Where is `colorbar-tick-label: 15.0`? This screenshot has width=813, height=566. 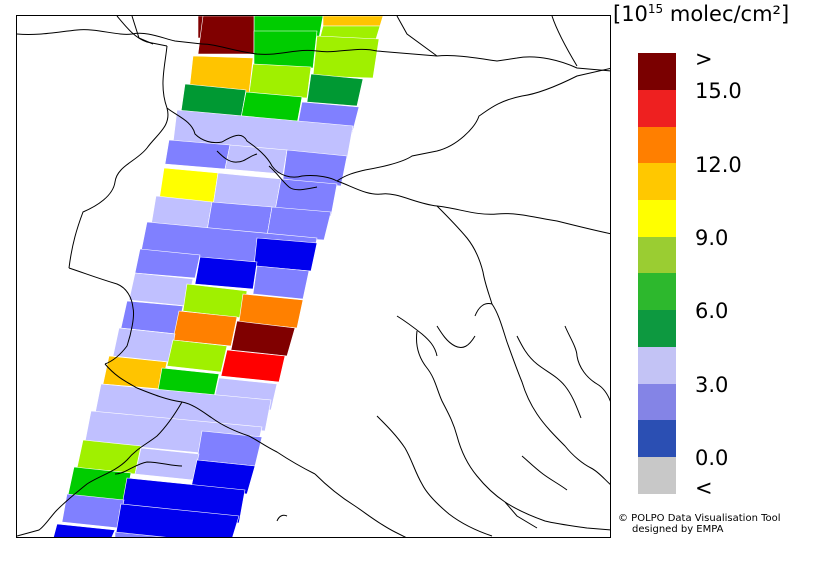 colorbar-tick-label: 15.0 is located at coordinates (718, 91).